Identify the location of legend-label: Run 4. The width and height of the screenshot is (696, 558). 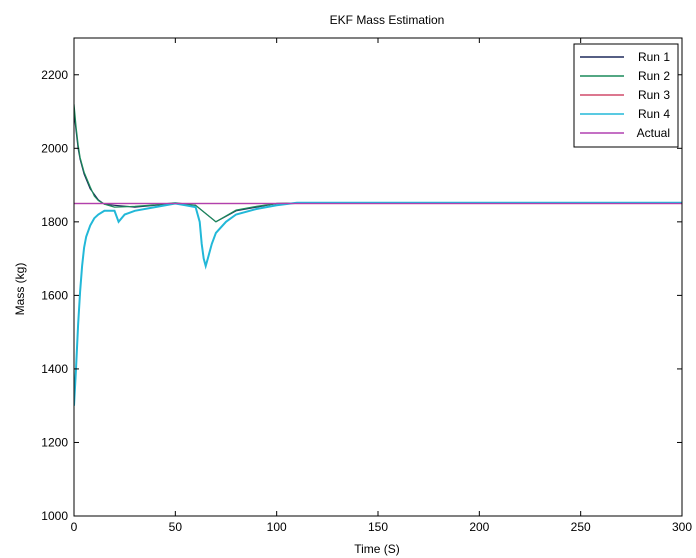
(654, 114).